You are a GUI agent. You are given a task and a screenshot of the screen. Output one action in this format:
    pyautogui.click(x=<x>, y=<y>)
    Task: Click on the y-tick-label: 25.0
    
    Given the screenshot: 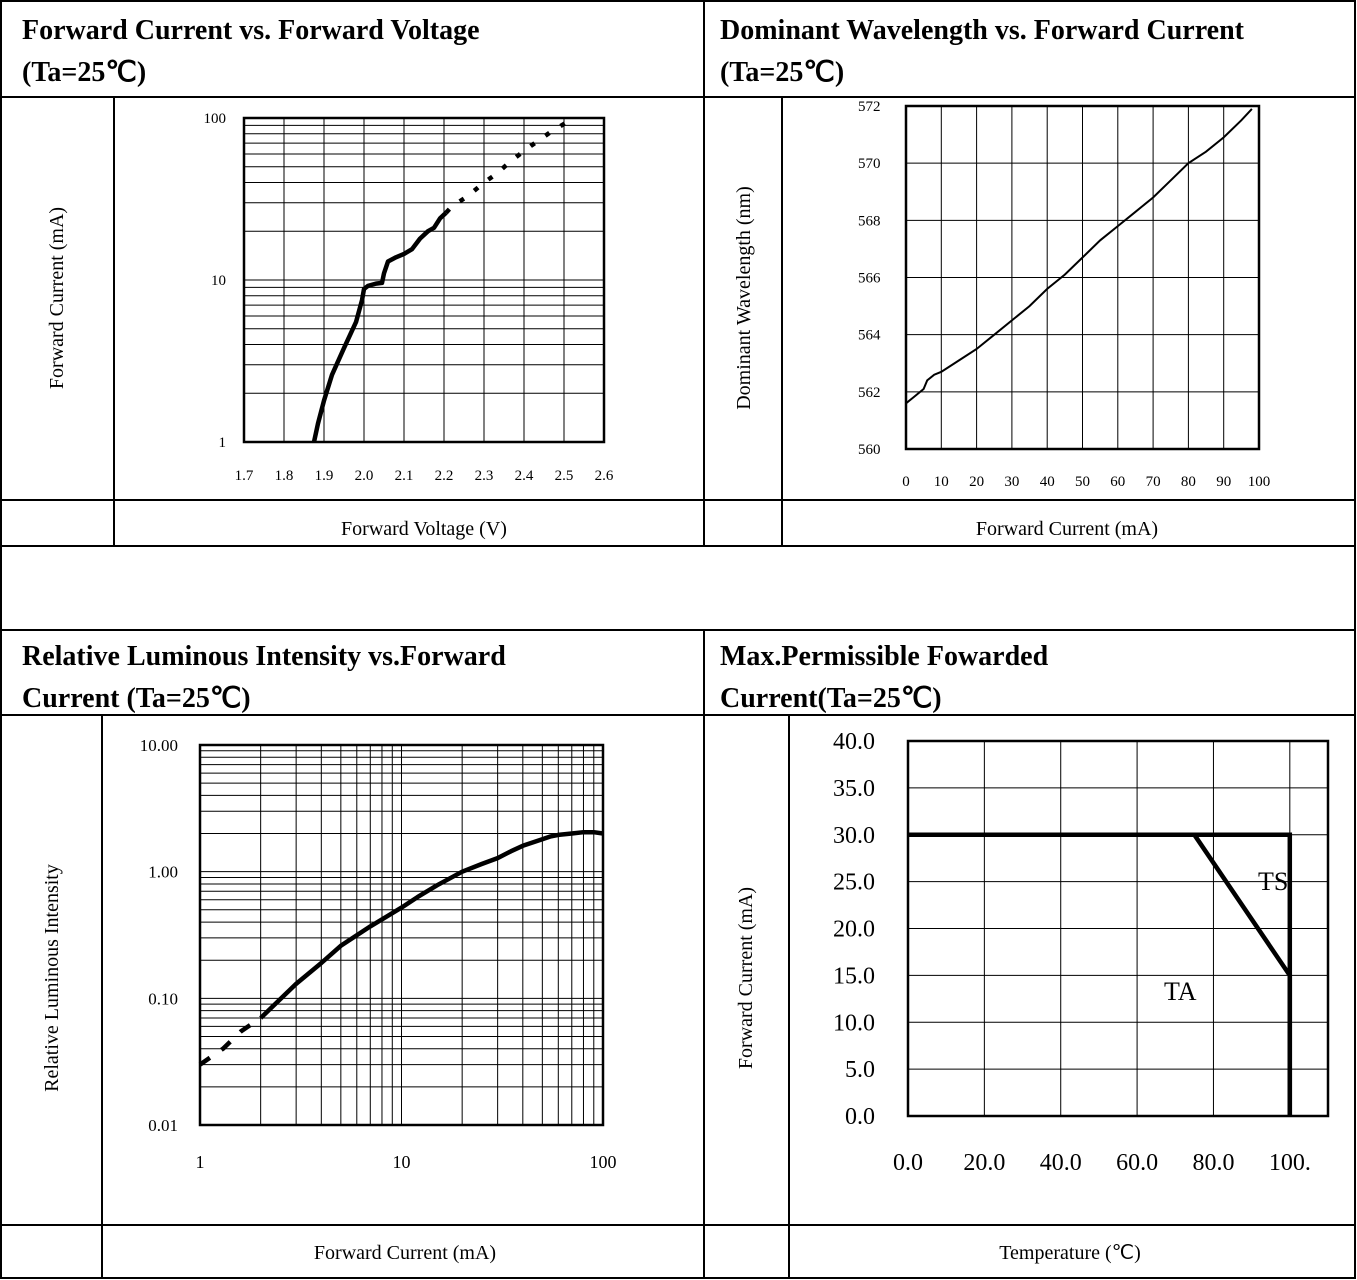 What is the action you would take?
    pyautogui.click(x=854, y=883)
    